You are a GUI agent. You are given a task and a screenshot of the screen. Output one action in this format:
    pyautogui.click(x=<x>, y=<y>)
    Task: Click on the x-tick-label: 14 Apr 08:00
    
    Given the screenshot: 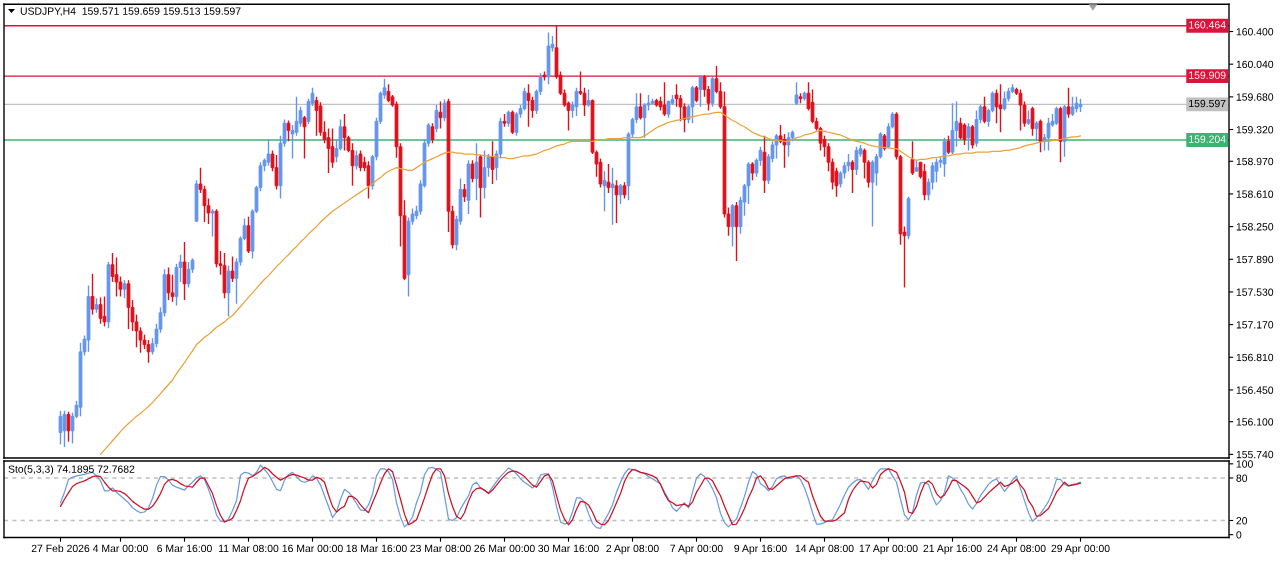 What is the action you would take?
    pyautogui.click(x=824, y=549)
    